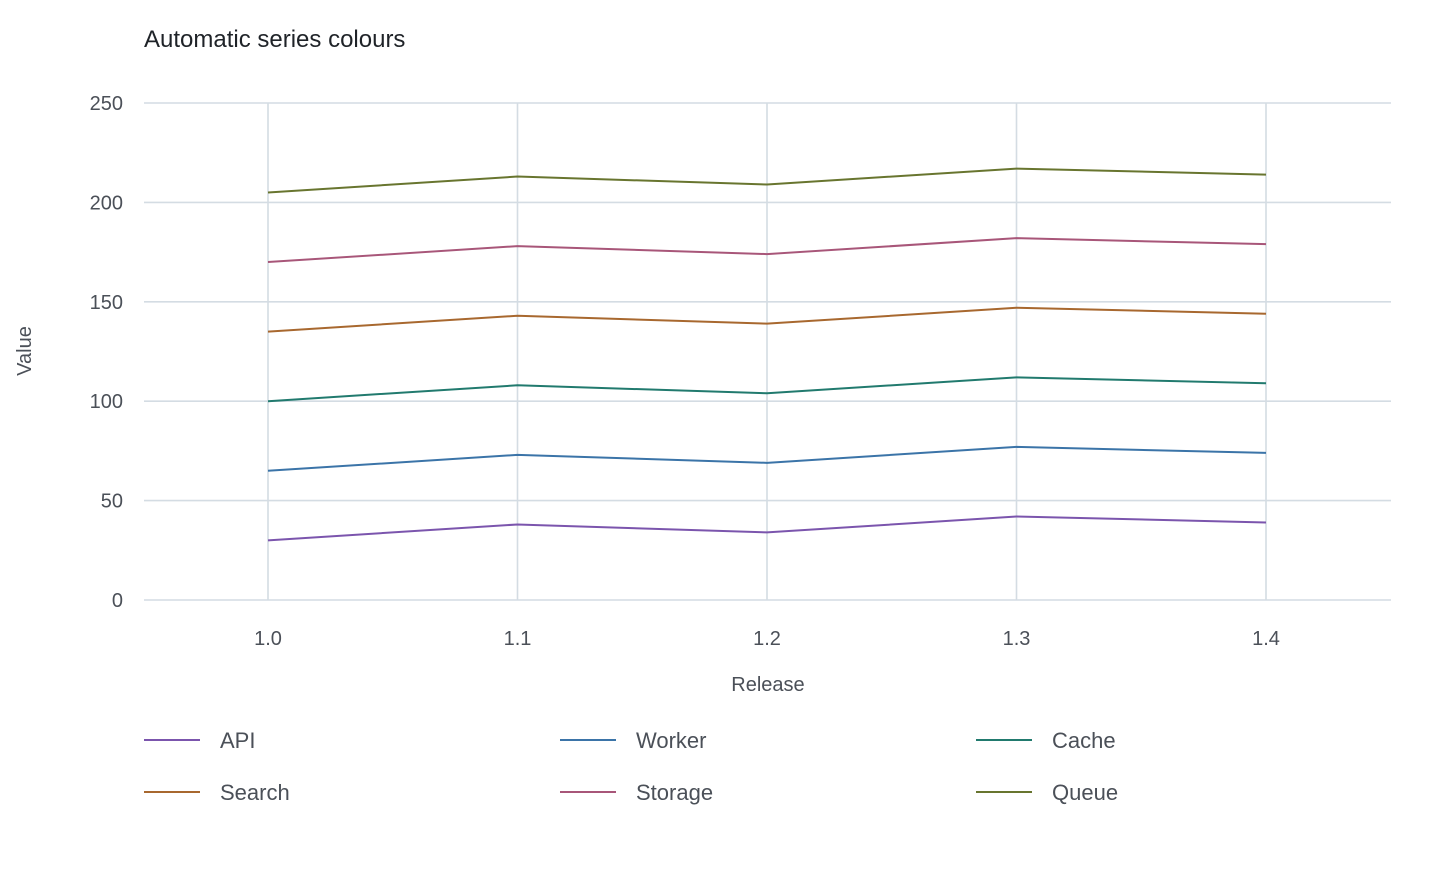 This screenshot has height=872, width=1440. Describe the element at coordinates (767, 528) in the screenshot. I see `series-line-api` at that location.